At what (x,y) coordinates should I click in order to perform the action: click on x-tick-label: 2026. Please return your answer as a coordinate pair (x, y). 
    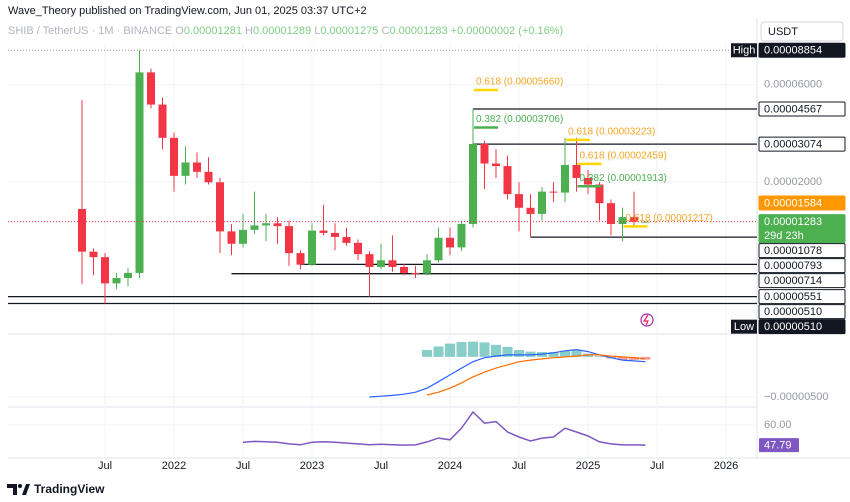
    Looking at the image, I should click on (726, 466).